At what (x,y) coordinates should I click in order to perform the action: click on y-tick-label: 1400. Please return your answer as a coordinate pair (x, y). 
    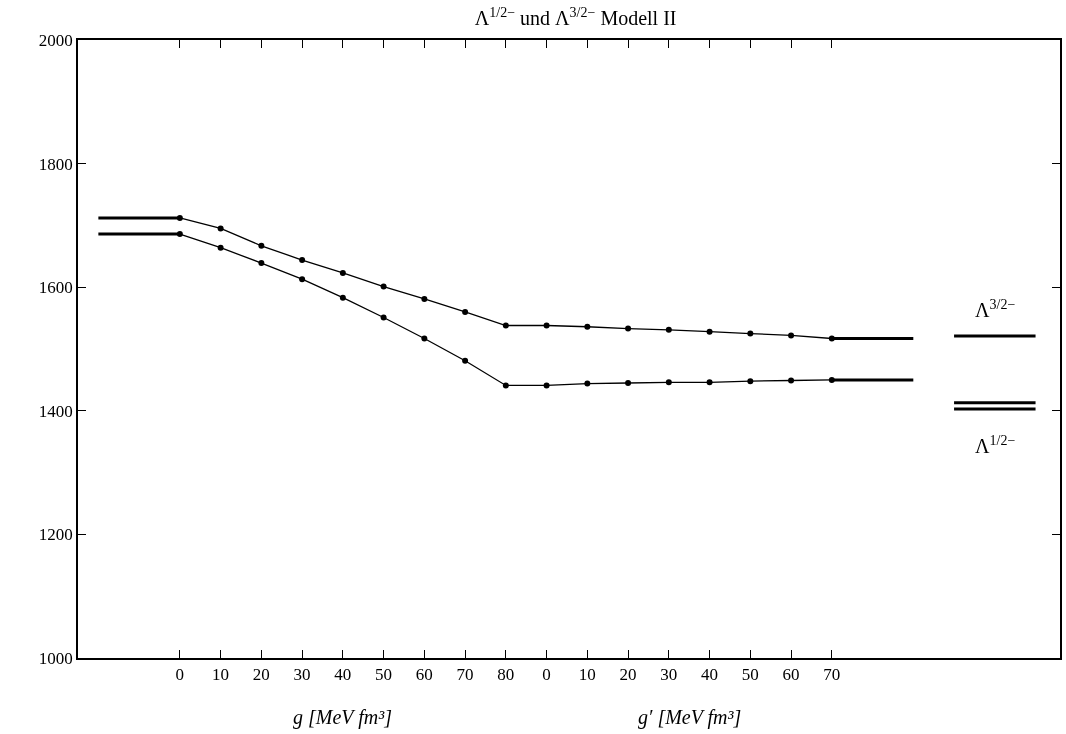
    Looking at the image, I should click on (55, 411).